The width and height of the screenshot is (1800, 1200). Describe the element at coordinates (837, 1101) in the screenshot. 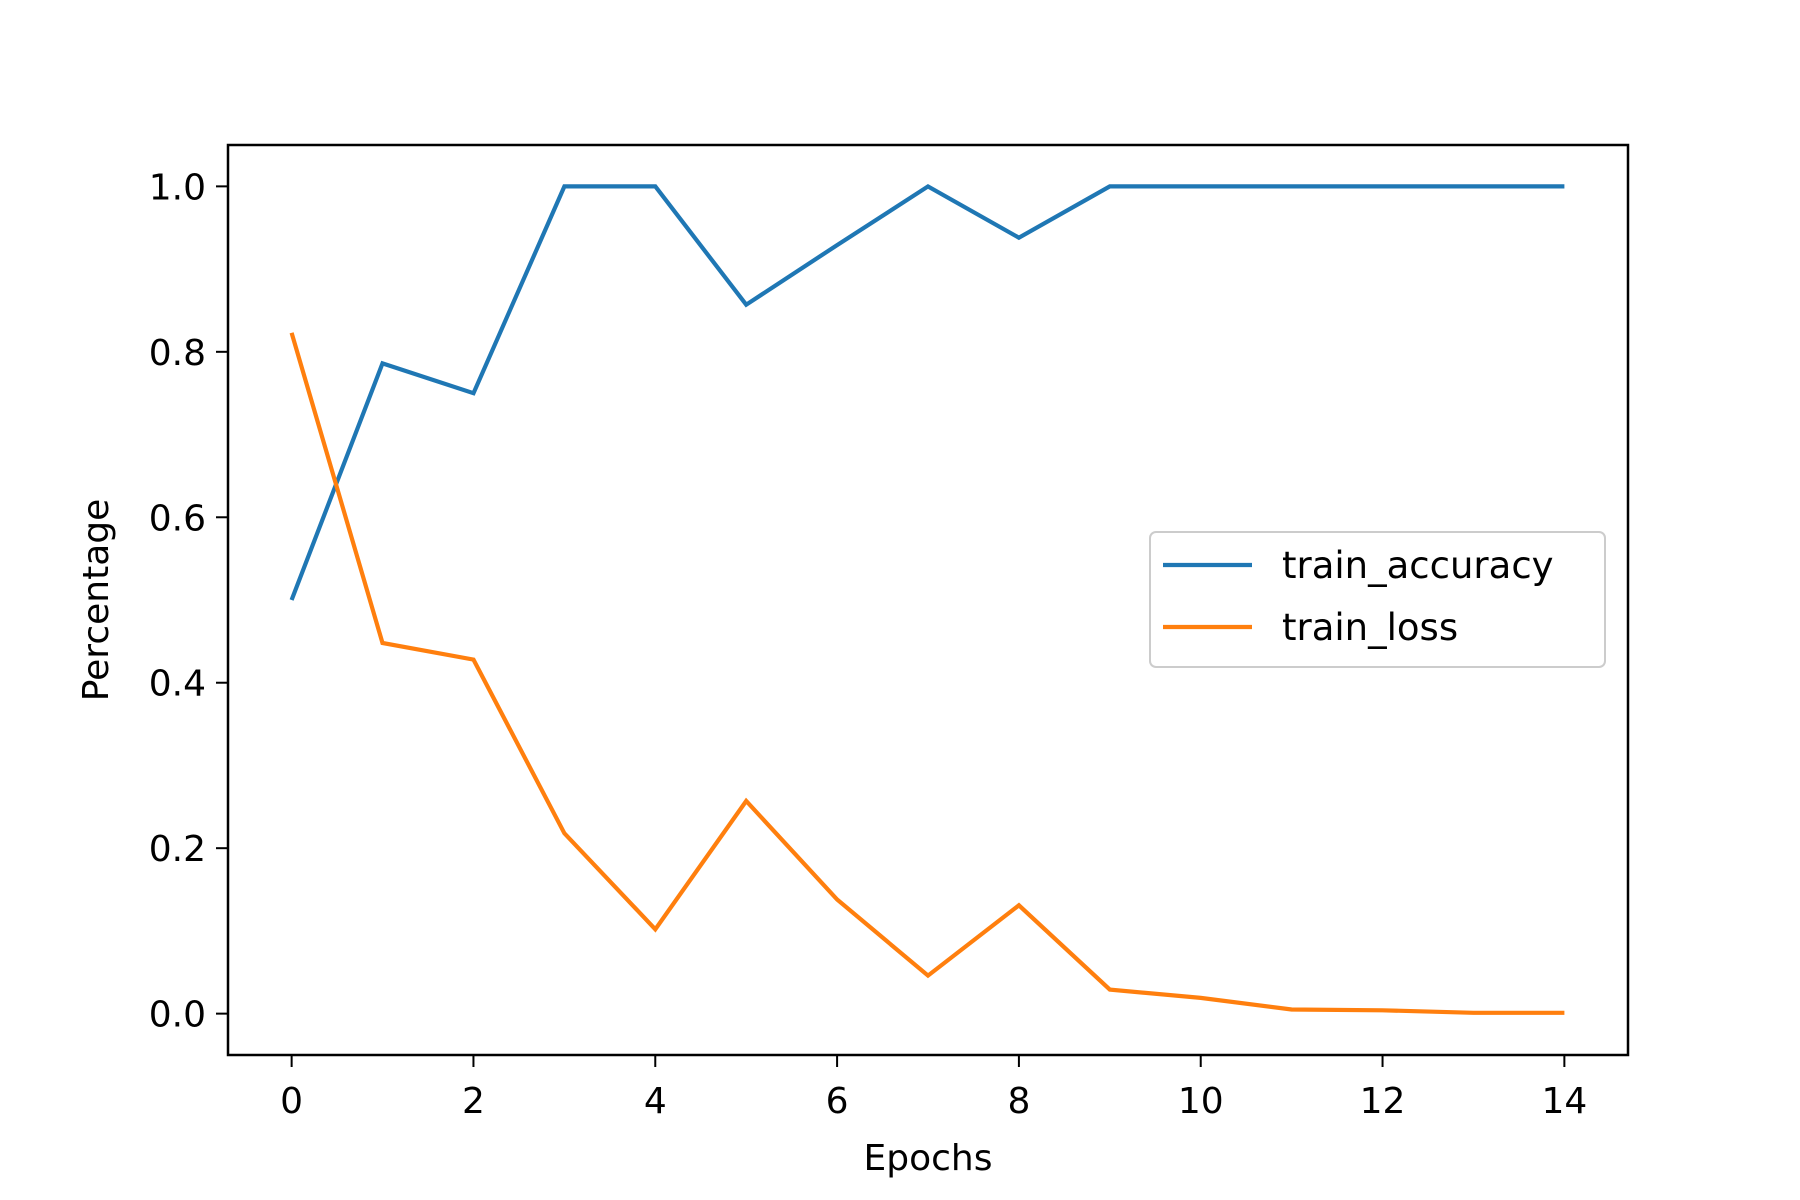

I see `x-tick-label: 6` at that location.